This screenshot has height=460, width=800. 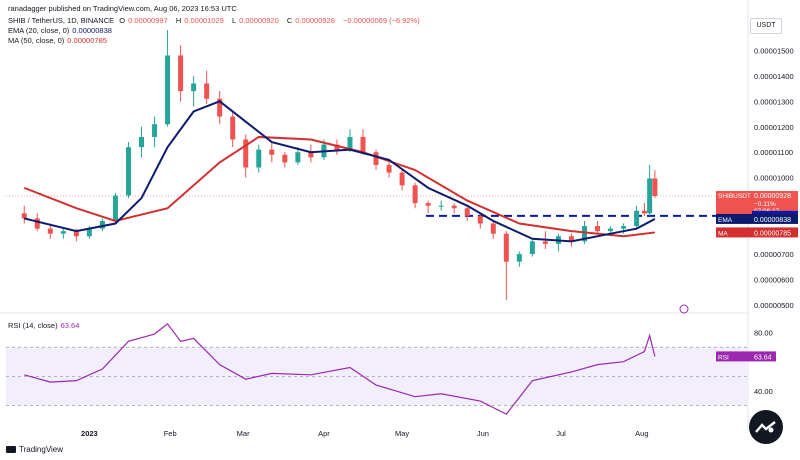 I want to click on time-axis-label: Feb, so click(x=170, y=433).